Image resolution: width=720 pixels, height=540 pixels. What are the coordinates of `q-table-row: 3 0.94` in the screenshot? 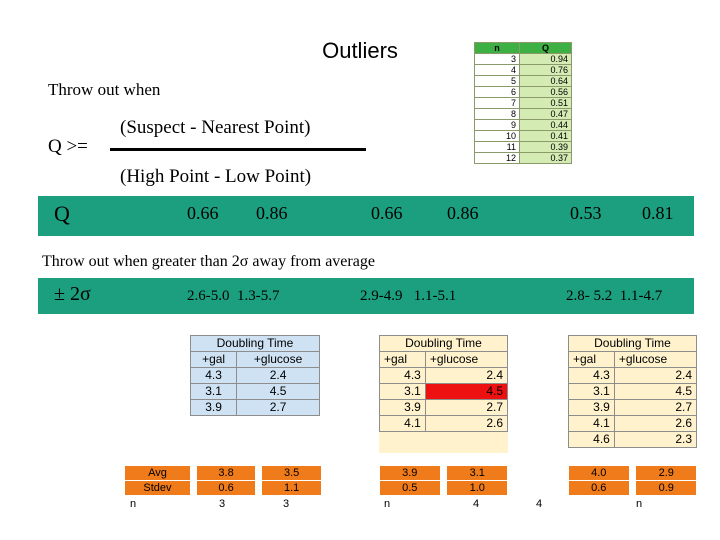 It's located at (523, 59).